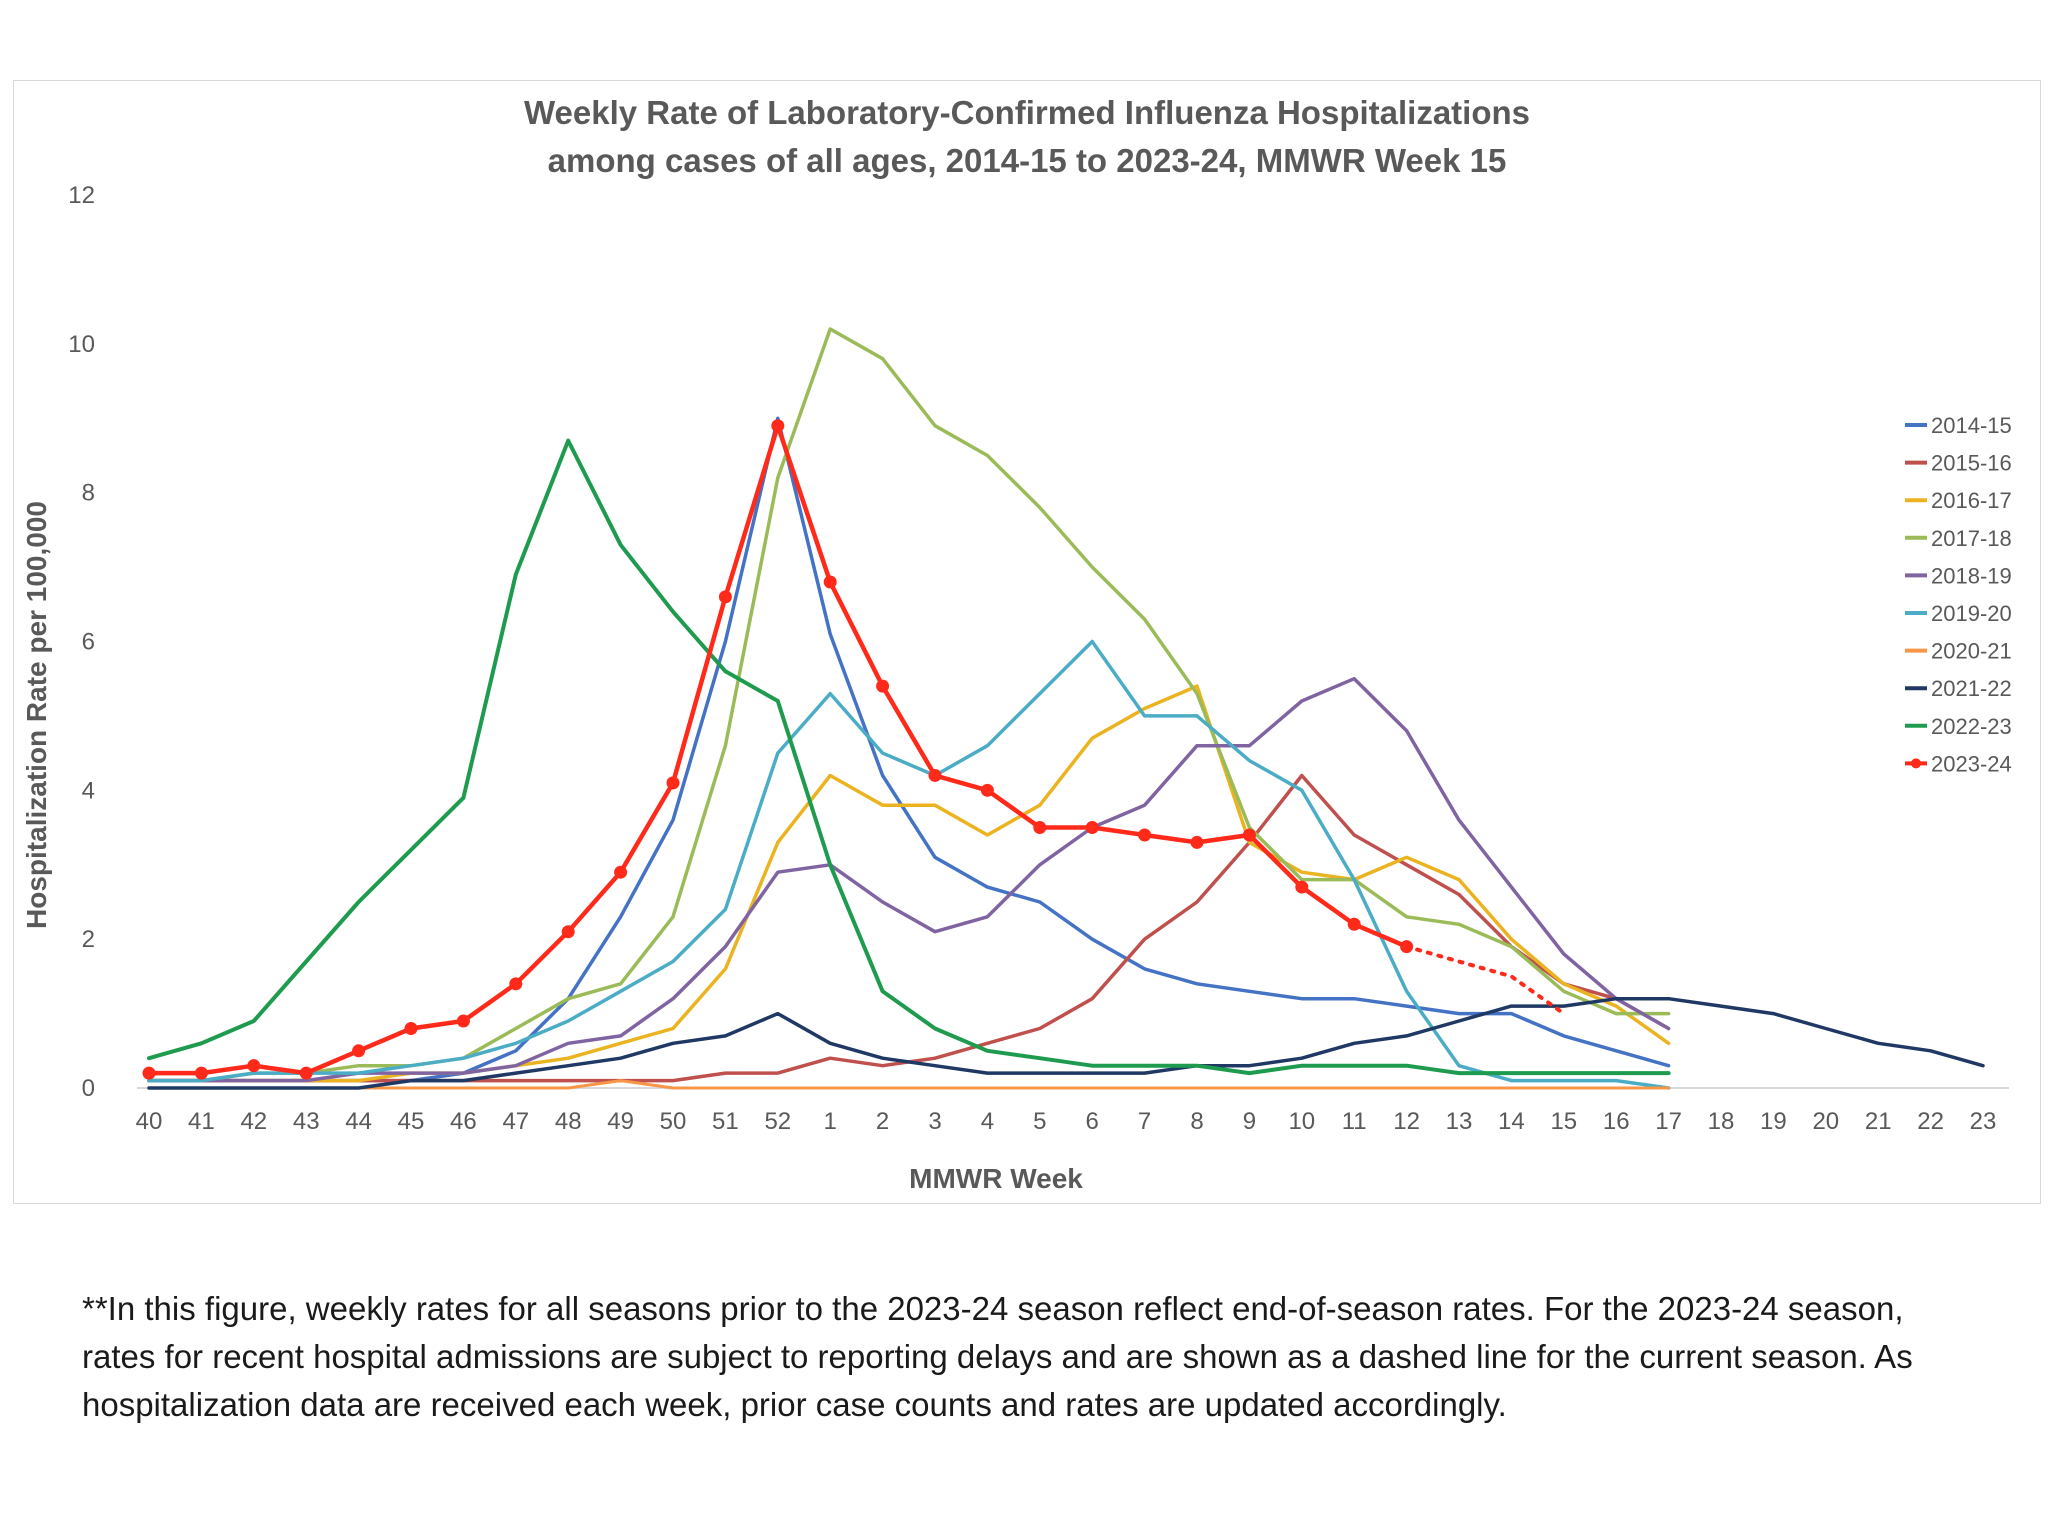 The image size is (2048, 1536). What do you see at coordinates (1511, 1121) in the screenshot?
I see `x-tick-label: 14` at bounding box center [1511, 1121].